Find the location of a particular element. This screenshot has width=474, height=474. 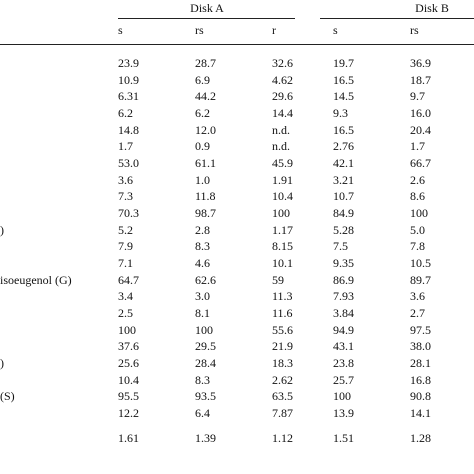

cell: 84.9 is located at coordinates (343, 213).